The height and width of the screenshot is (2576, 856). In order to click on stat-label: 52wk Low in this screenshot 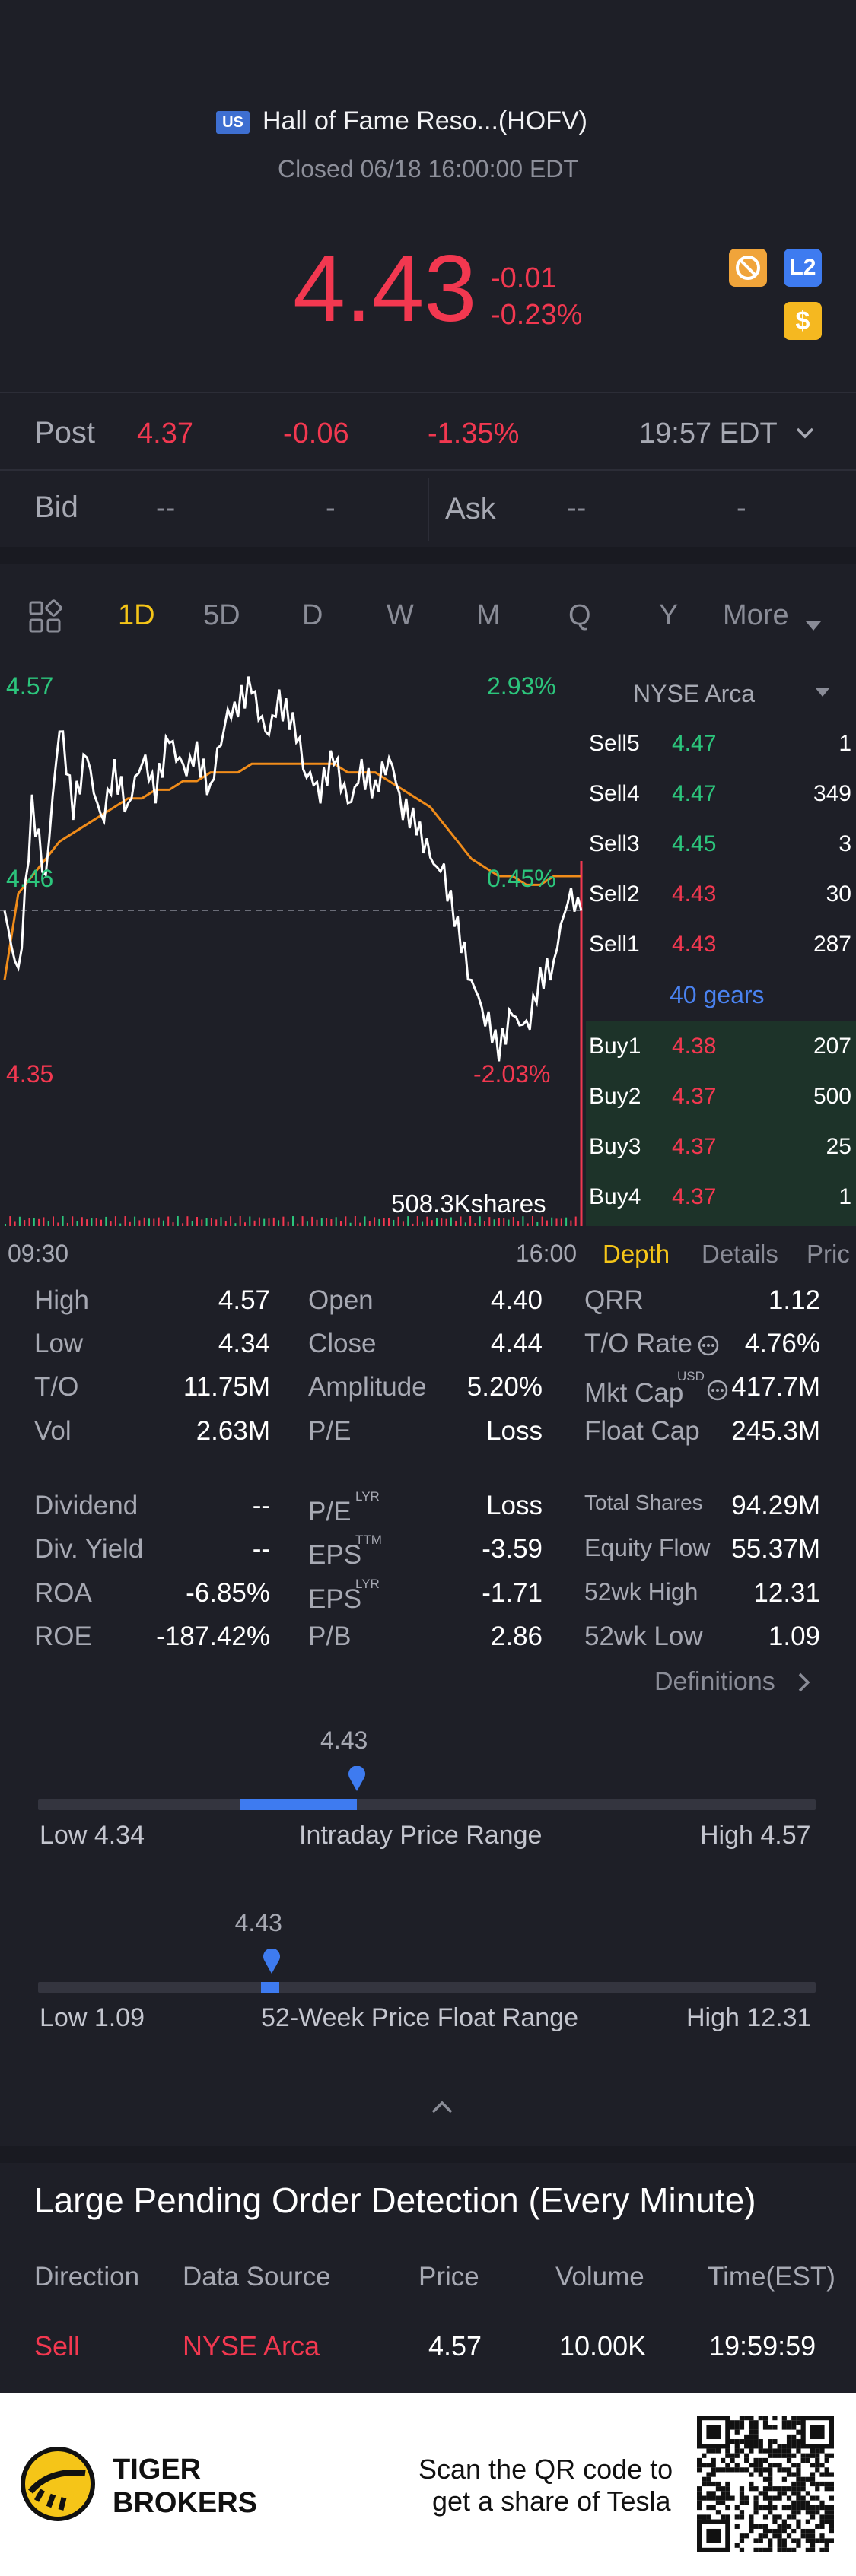, I will do `click(643, 1637)`.